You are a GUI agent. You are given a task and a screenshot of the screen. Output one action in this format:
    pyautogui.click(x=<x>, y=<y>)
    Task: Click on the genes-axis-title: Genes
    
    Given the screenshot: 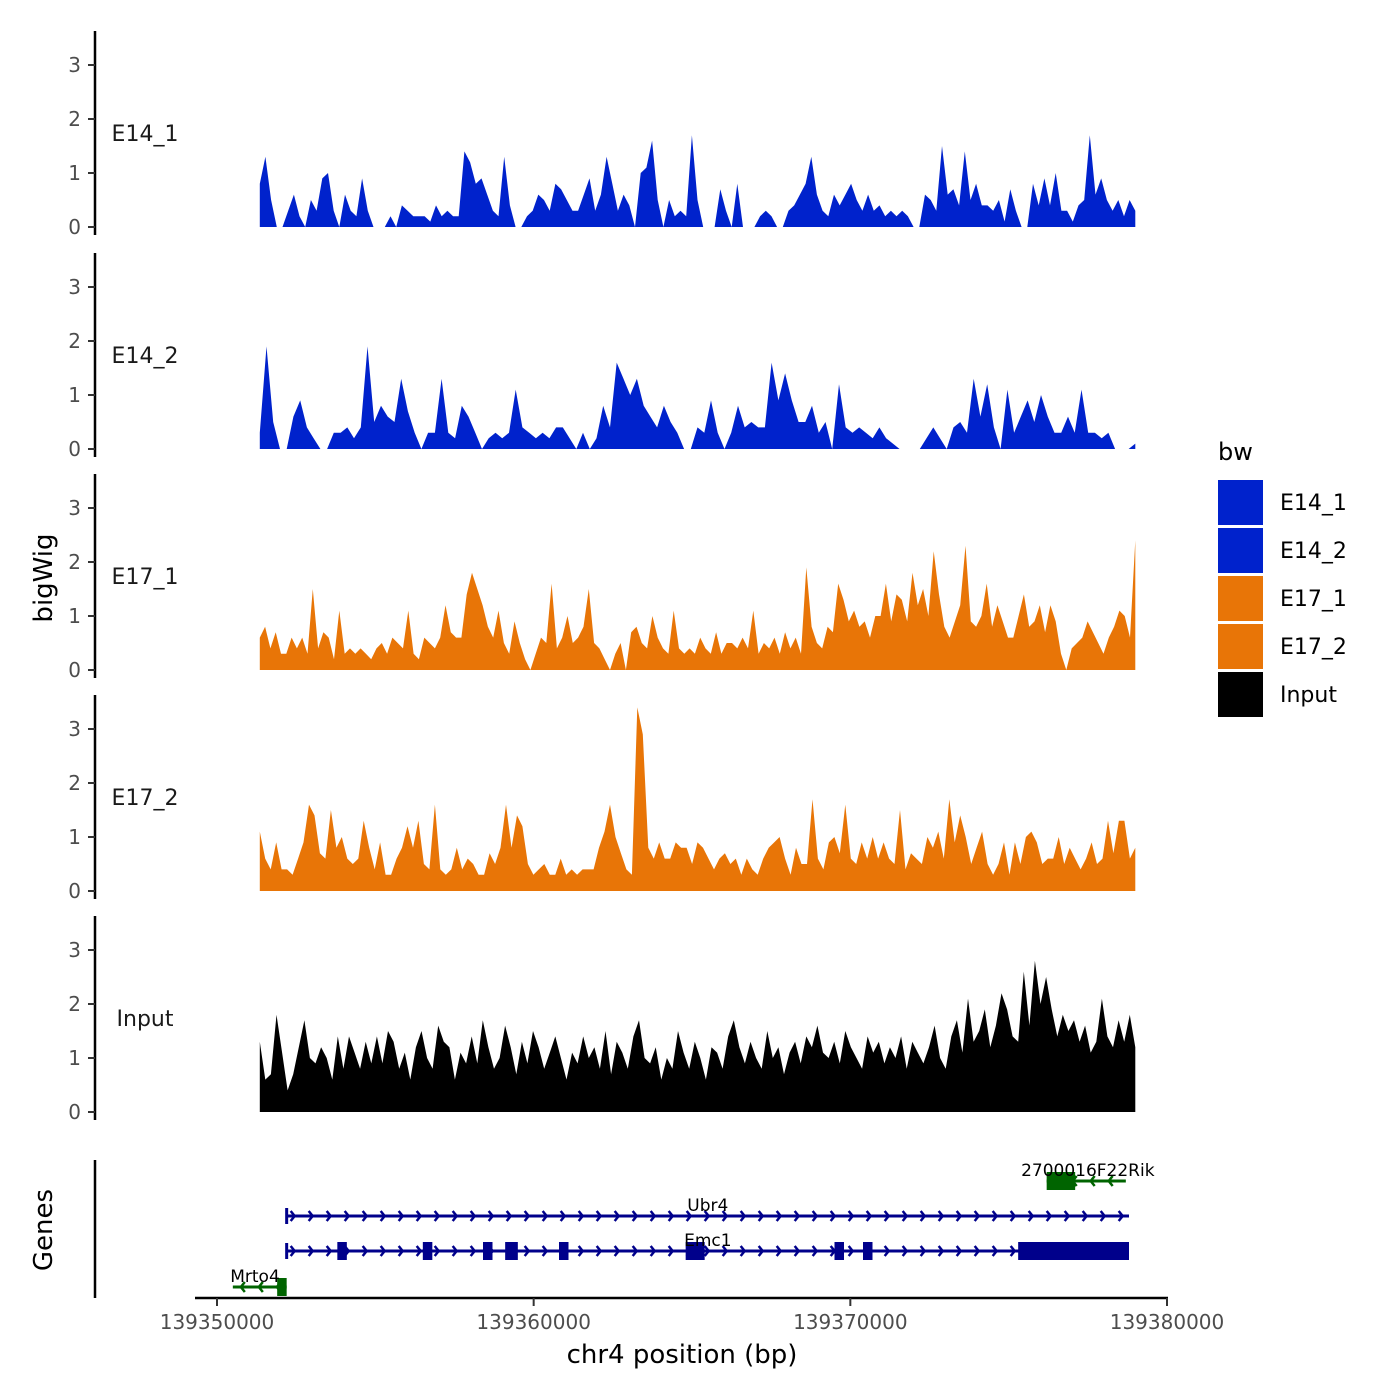 What is the action you would take?
    pyautogui.click(x=44, y=1230)
    